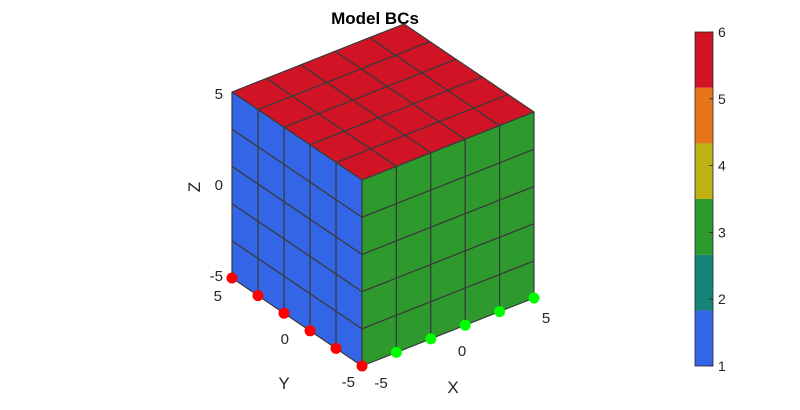 This screenshot has height=410, width=800. I want to click on x-tick-mid: 0, so click(462, 351).